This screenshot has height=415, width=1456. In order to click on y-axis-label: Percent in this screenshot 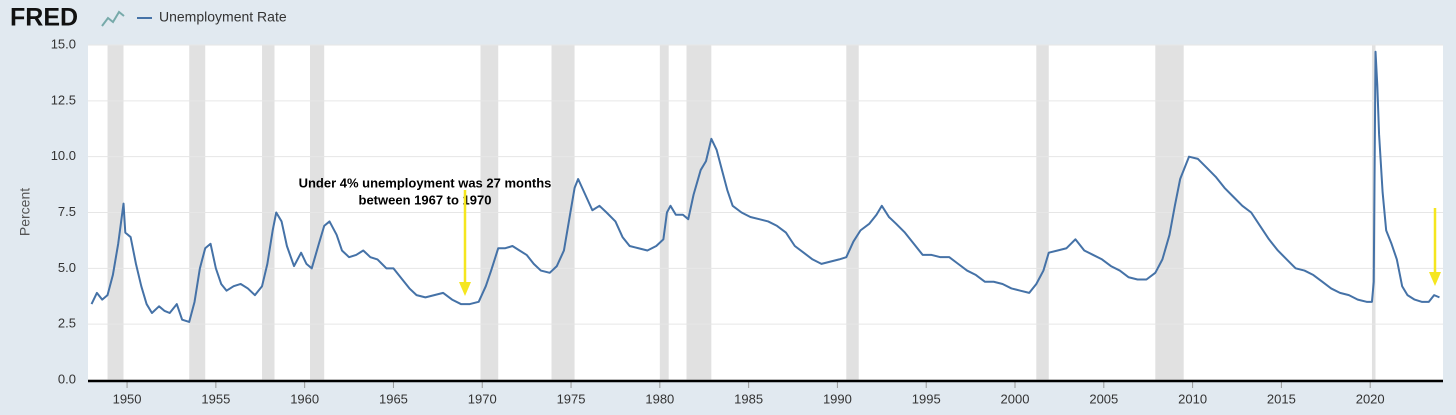, I will do `click(25, 212)`.